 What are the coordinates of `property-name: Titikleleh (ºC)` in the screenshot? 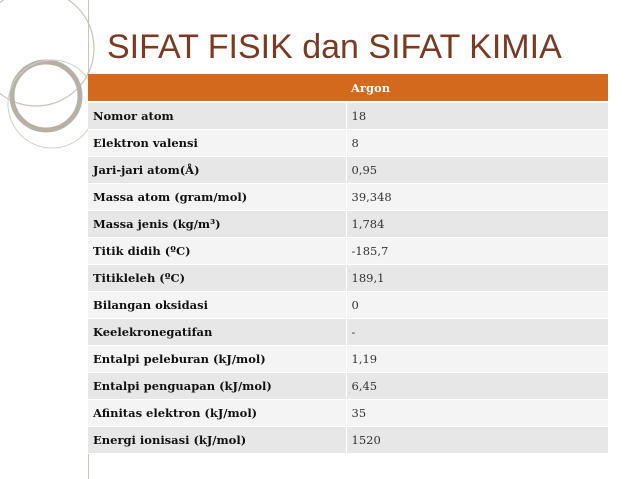 It's located at (217, 277).